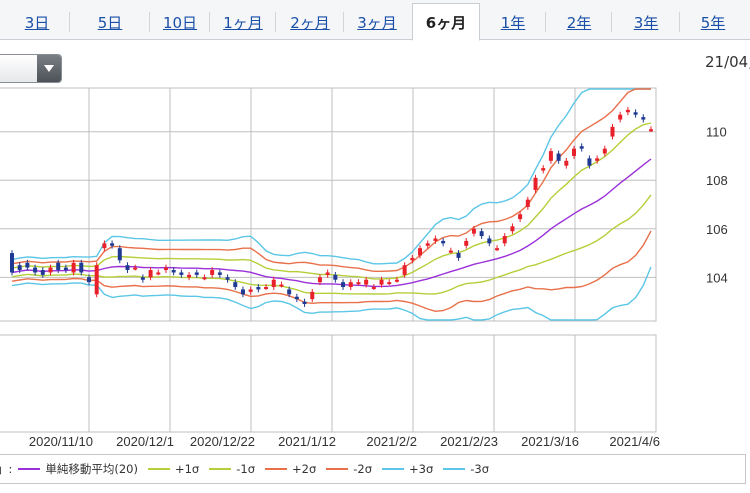 The image size is (750, 493). Describe the element at coordinates (222, 441) in the screenshot. I see `x-tick-label: 2020/12/22` at that location.